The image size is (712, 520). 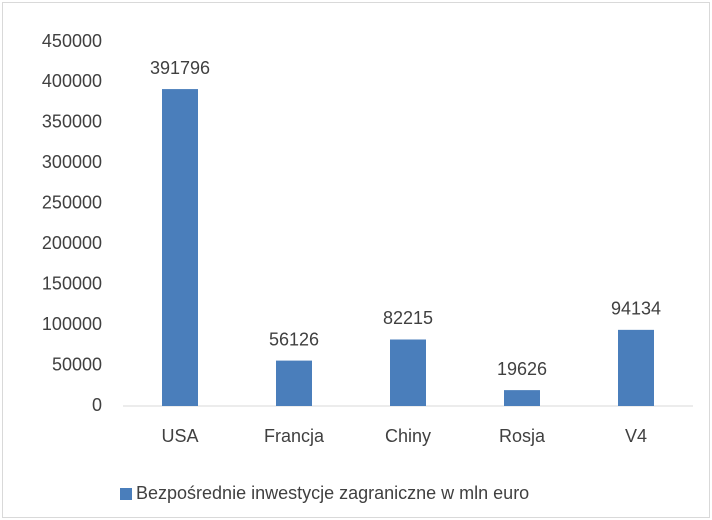 What do you see at coordinates (636, 309) in the screenshot?
I see `data-label: 94134` at bounding box center [636, 309].